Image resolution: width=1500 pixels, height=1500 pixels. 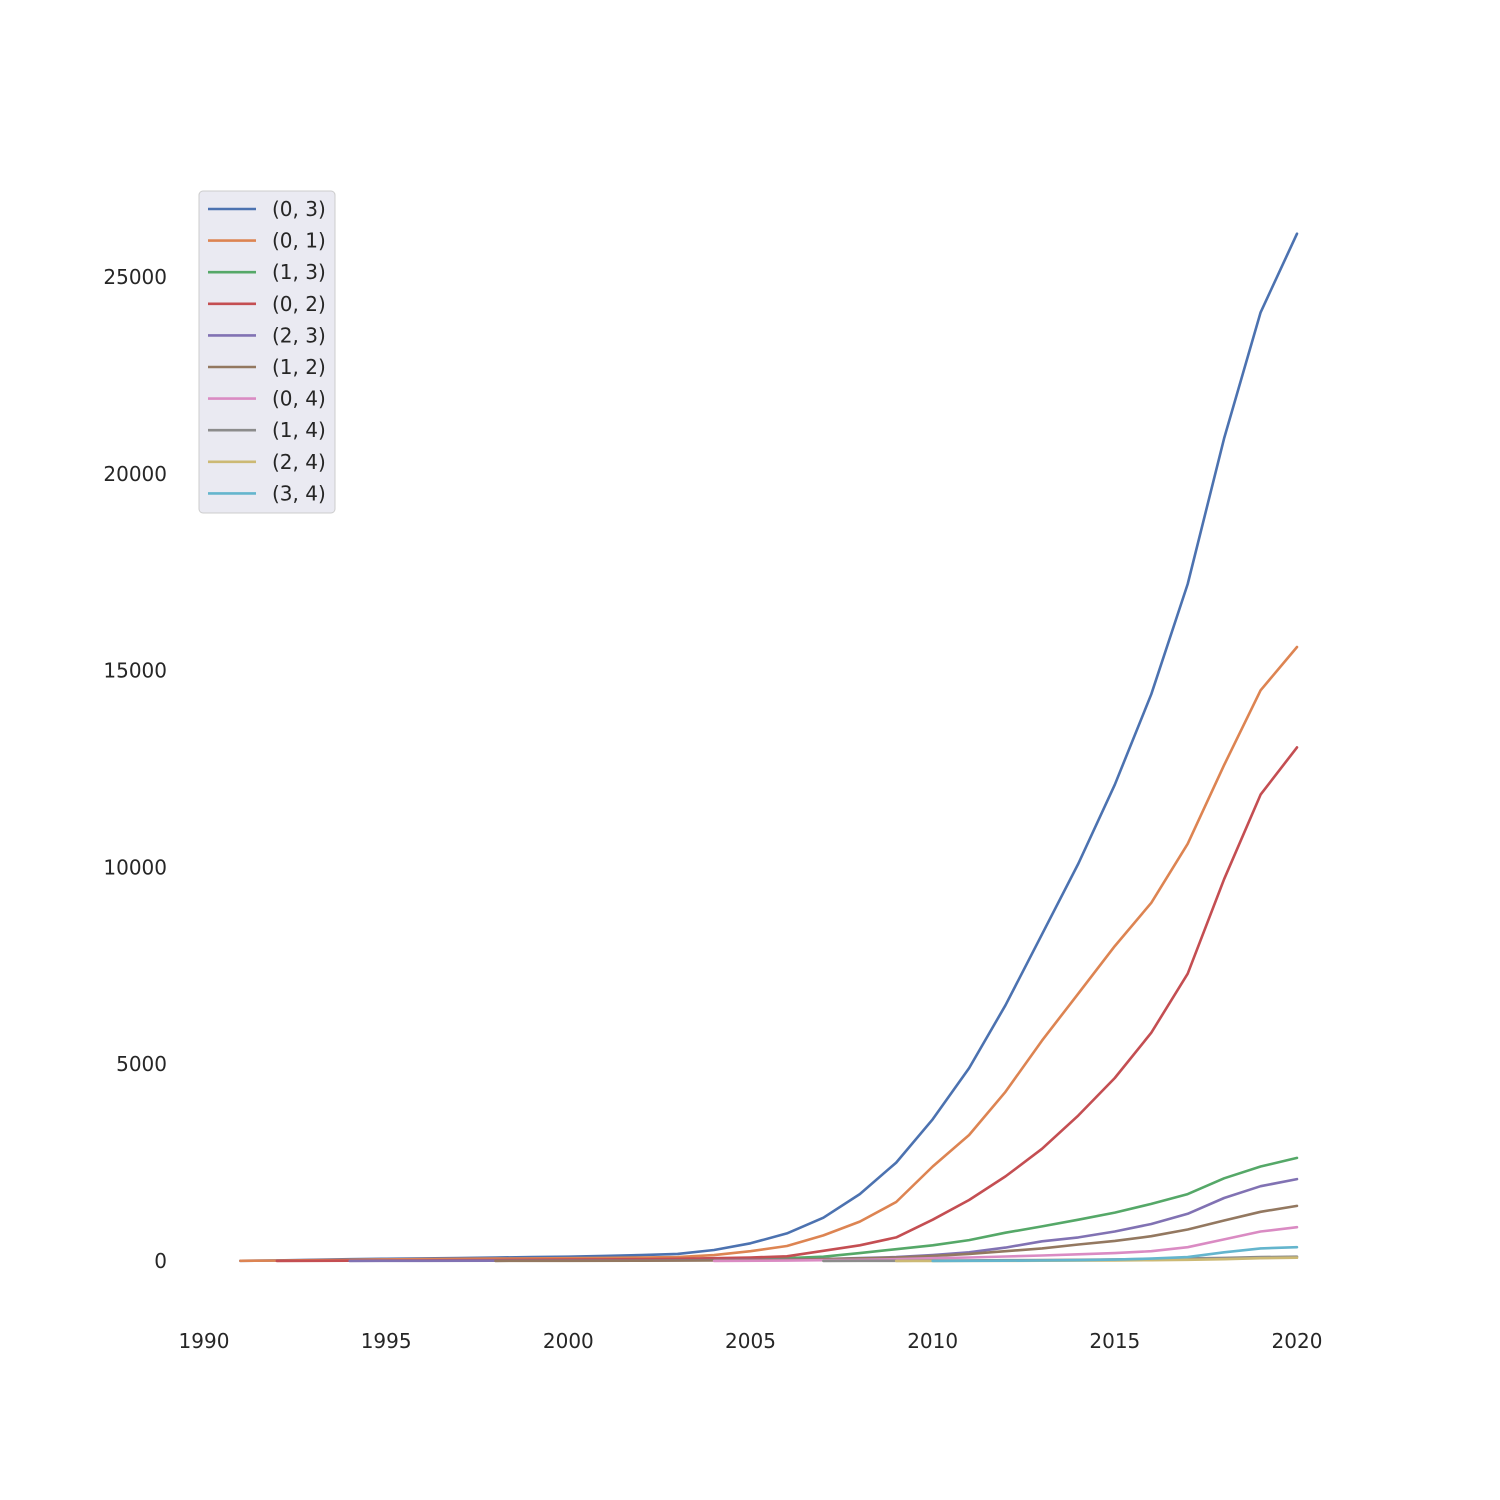 I want to click on x-tick-label: 2005, so click(x=750, y=1341).